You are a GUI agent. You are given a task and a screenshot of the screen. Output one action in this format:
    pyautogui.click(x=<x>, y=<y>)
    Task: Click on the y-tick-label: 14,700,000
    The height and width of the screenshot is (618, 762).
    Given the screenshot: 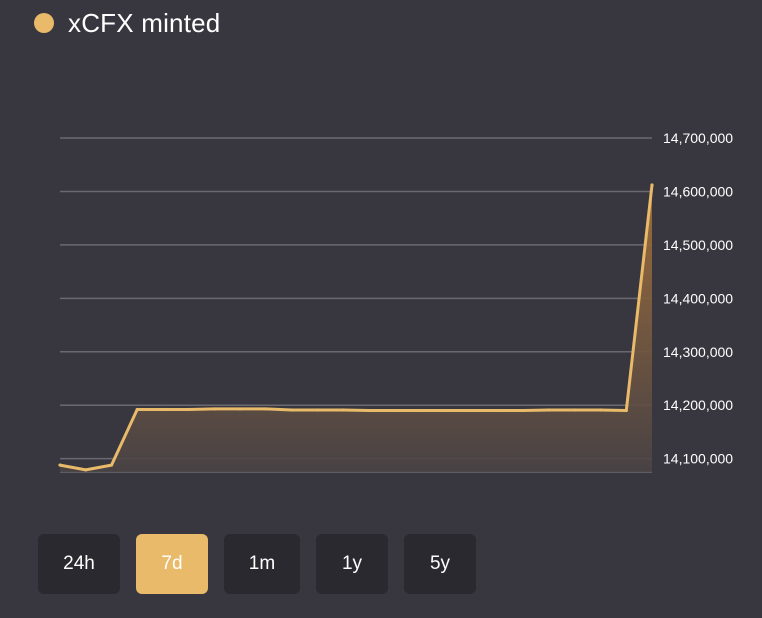 What is the action you would take?
    pyautogui.click(x=698, y=138)
    